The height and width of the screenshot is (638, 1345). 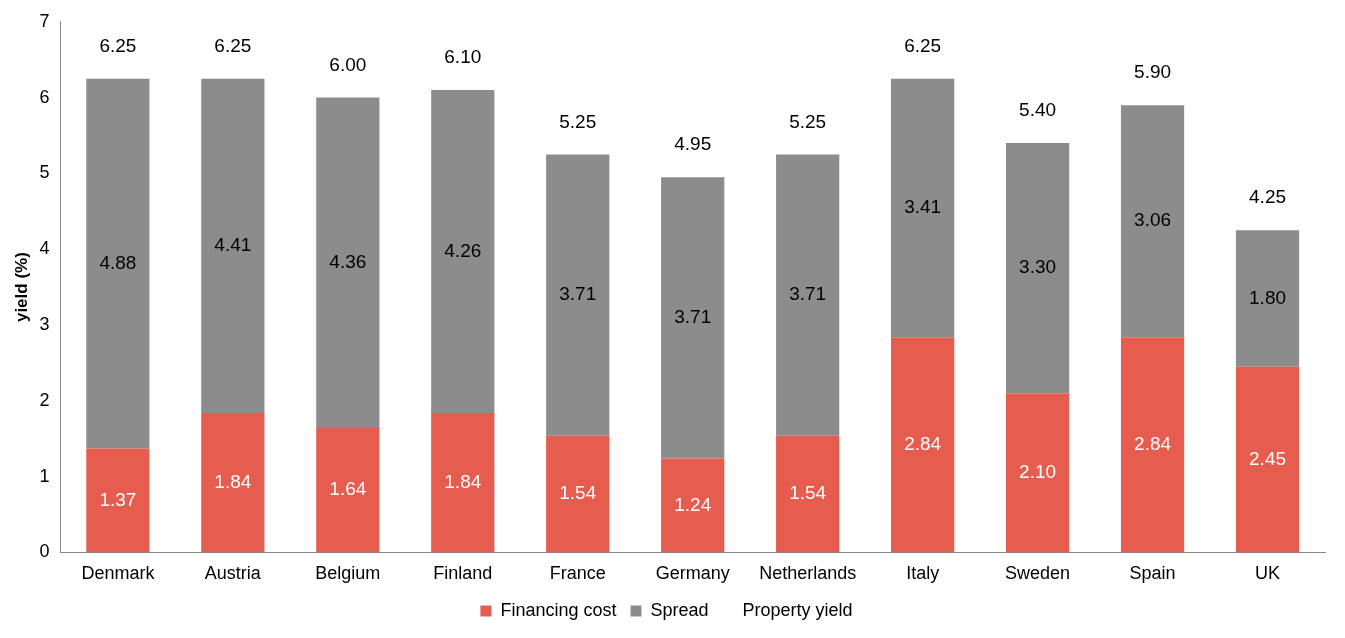 I want to click on data-label: 4.41, so click(x=233, y=245).